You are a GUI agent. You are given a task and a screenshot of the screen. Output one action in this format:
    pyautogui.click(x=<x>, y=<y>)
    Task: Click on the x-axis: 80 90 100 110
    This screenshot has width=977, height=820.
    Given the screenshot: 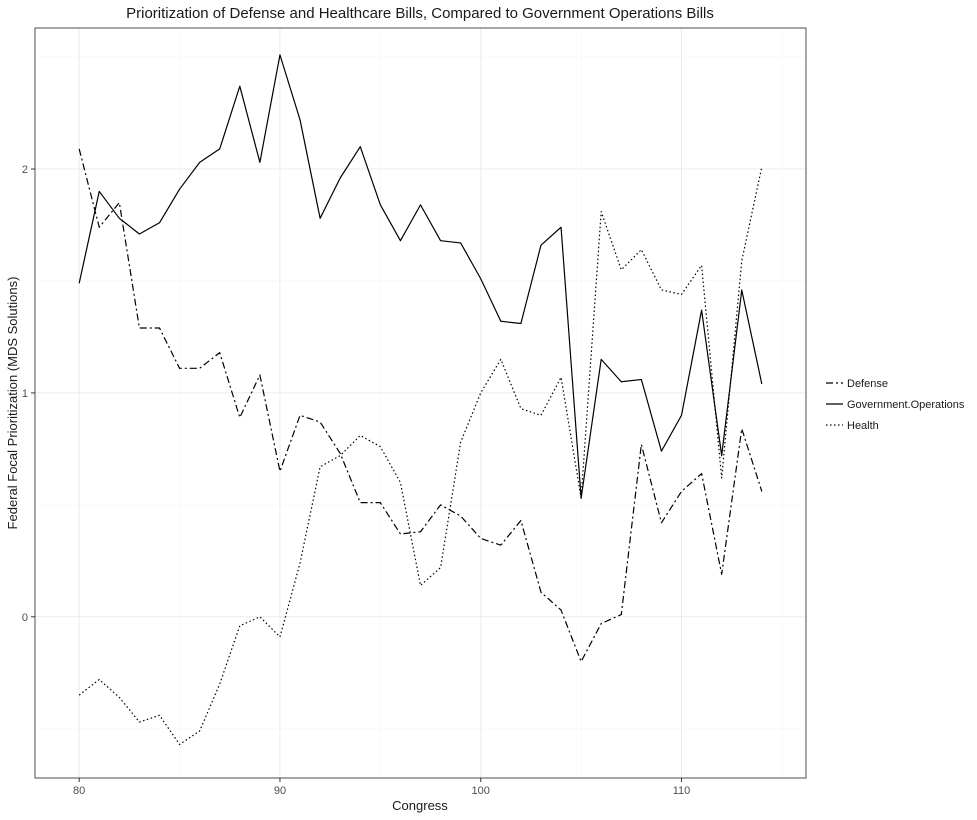 What is the action you would take?
    pyautogui.click(x=381, y=787)
    